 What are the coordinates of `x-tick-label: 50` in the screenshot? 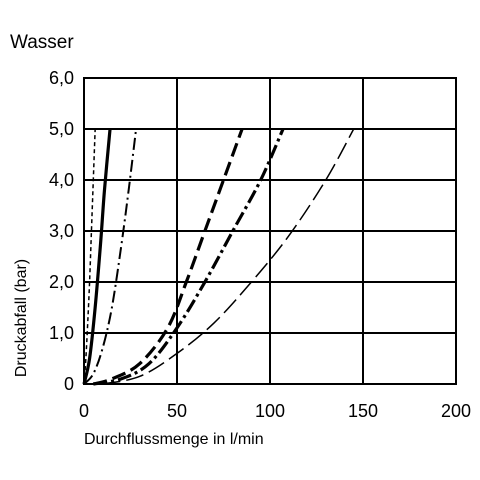 It's located at (177, 411).